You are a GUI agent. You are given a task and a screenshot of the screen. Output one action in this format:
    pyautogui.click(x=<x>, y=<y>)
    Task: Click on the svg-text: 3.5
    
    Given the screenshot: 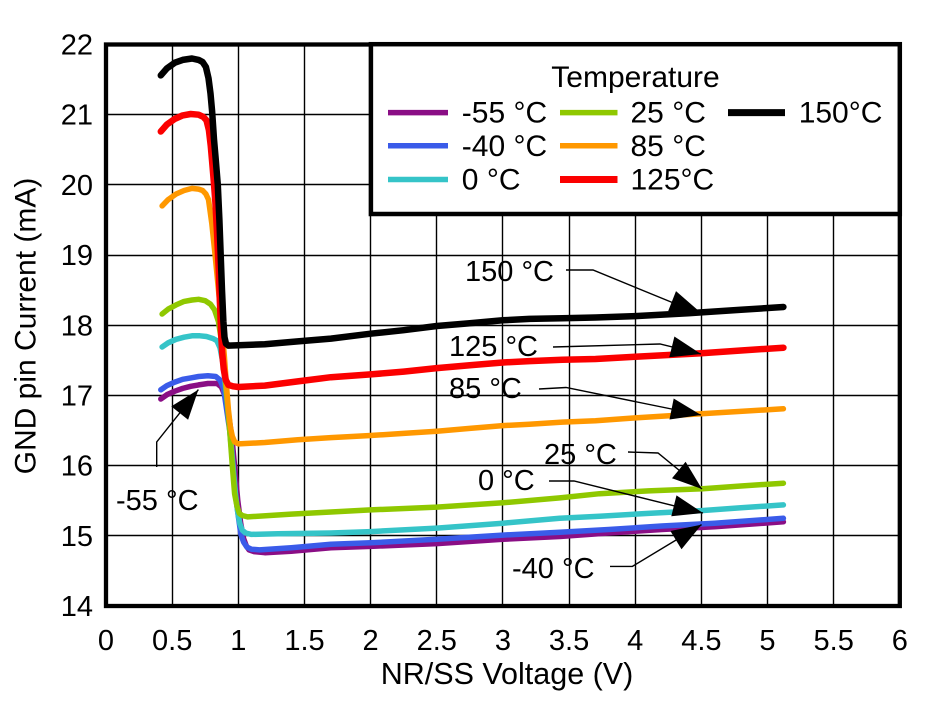 What is the action you would take?
    pyautogui.click(x=569, y=641)
    